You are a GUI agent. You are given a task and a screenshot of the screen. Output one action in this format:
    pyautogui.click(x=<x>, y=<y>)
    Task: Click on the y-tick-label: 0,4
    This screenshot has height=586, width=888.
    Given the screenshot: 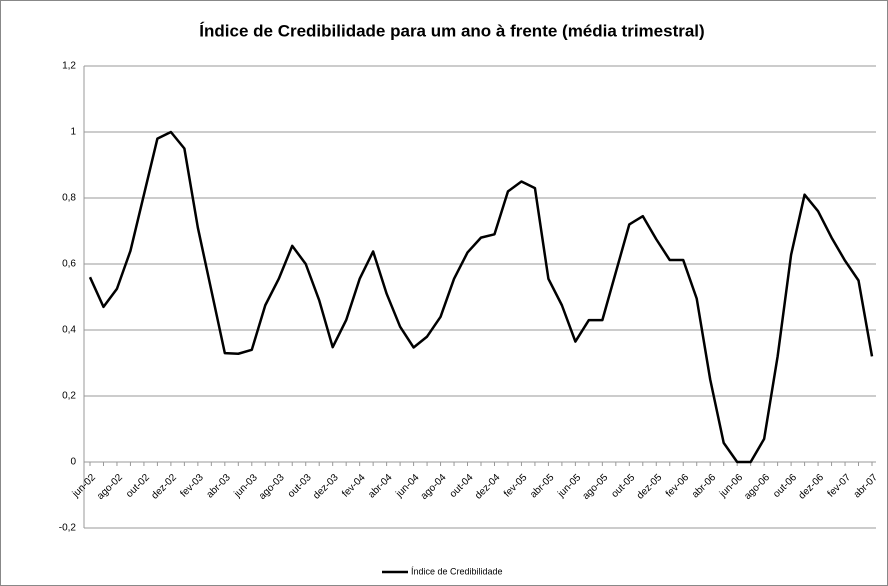 What is the action you would take?
    pyautogui.click(x=69, y=330)
    